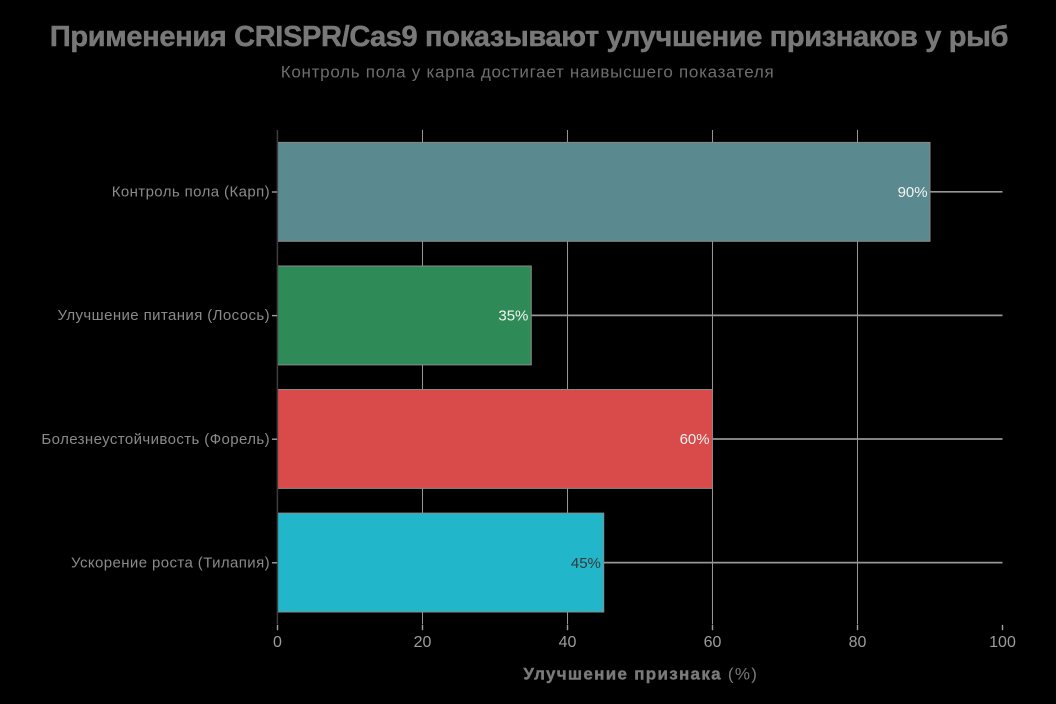 The image size is (1056, 704). Describe the element at coordinates (277, 642) in the screenshot. I see `svg-text: 0` at that location.